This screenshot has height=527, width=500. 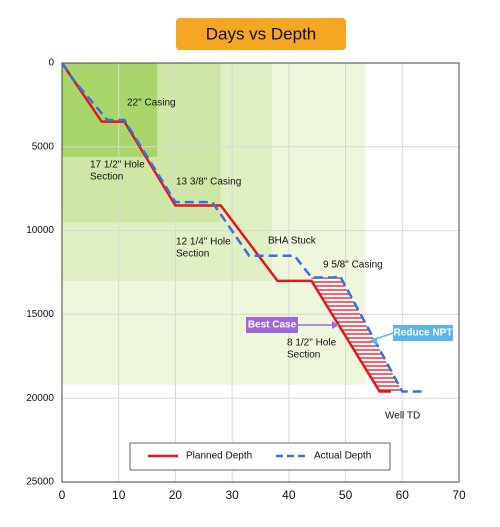 I want to click on callout-label: Best Case, so click(x=272, y=325).